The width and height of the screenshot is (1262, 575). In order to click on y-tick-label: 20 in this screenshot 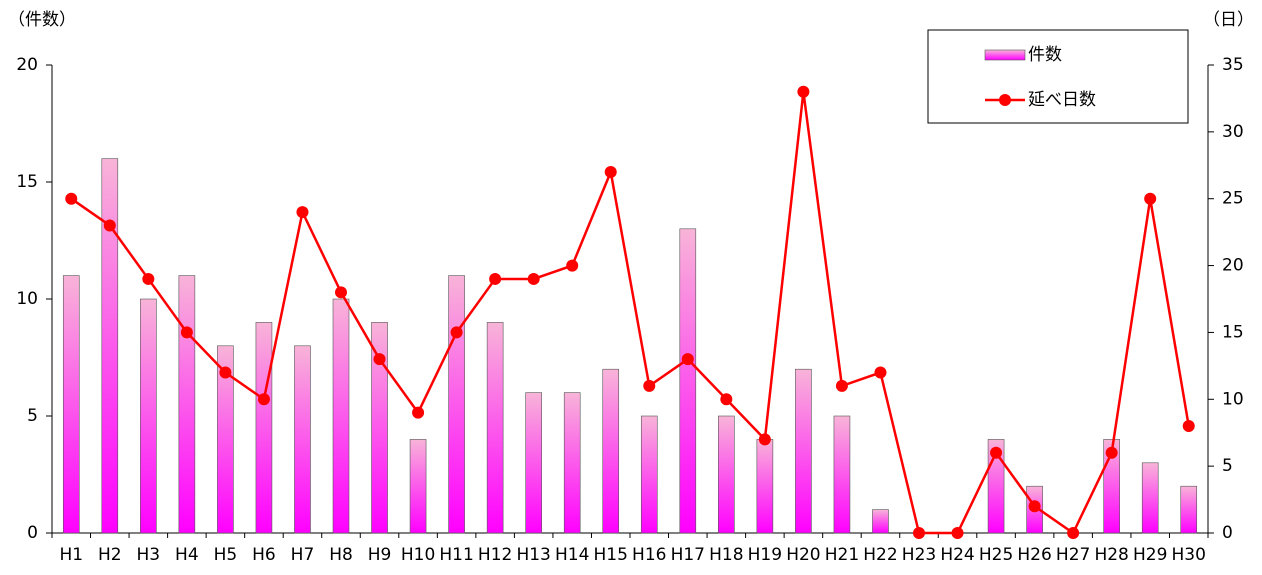, I will do `click(27, 65)`.